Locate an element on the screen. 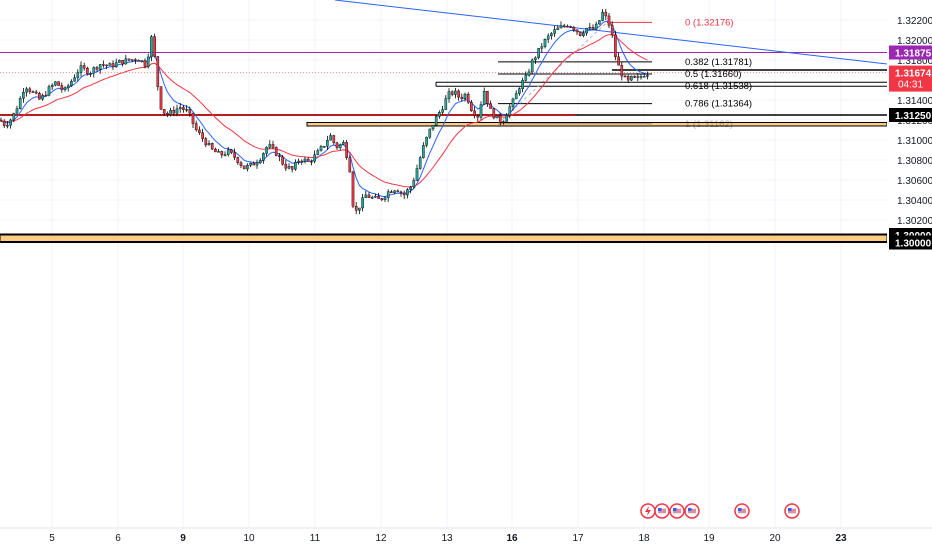 The image size is (932, 555). x-tick-label: 17 is located at coordinates (578, 538).